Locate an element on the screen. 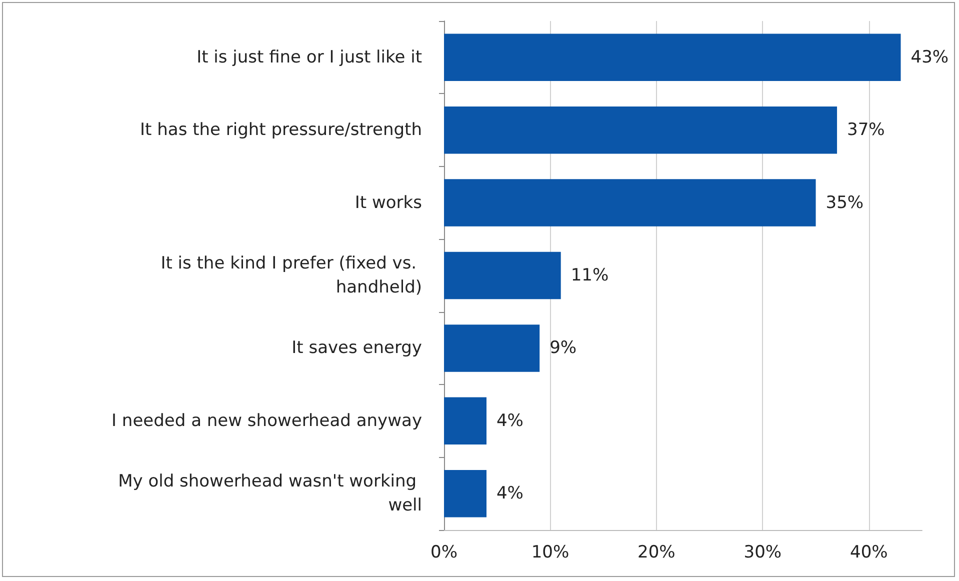 The width and height of the screenshot is (959, 581). x-tick-label: 30% is located at coordinates (763, 552).